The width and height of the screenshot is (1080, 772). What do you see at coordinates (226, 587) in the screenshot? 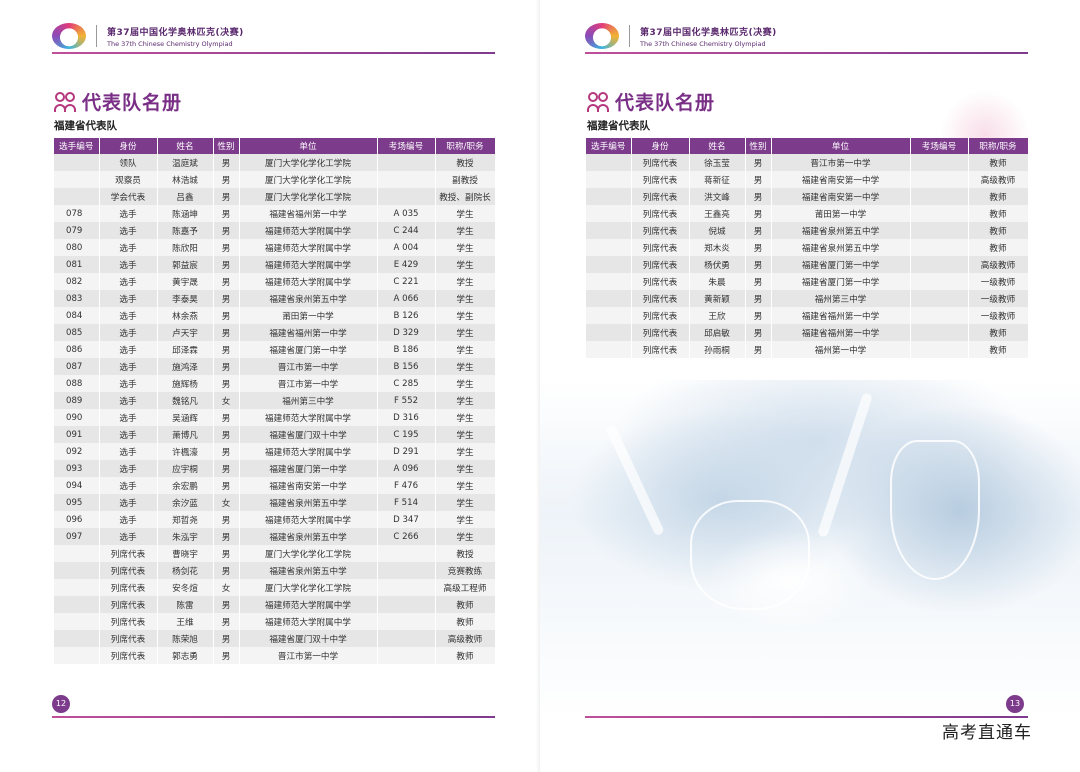
I see `table-cell: 女` at bounding box center [226, 587].